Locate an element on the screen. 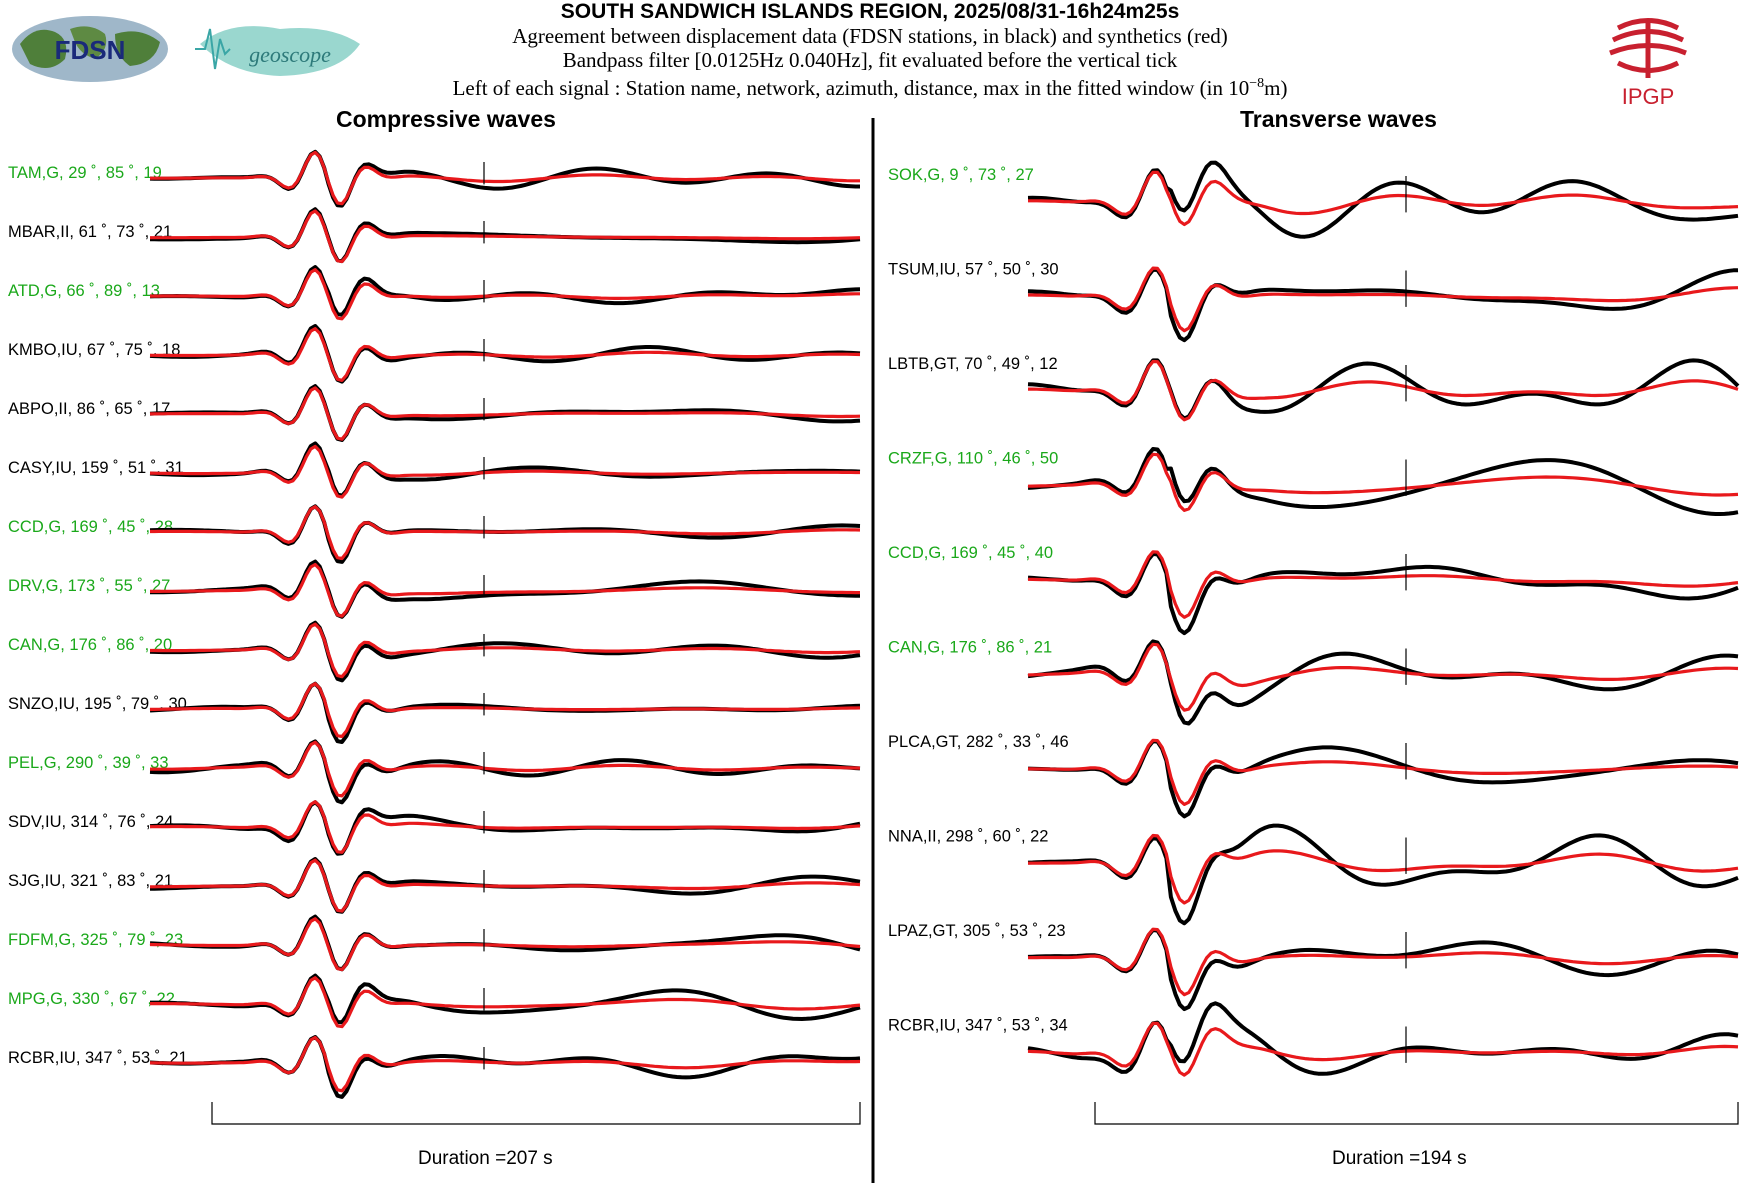  cmp-station-label: MBAR,II, 61 ˚, 73 ˚, 21 is located at coordinates (90, 232).